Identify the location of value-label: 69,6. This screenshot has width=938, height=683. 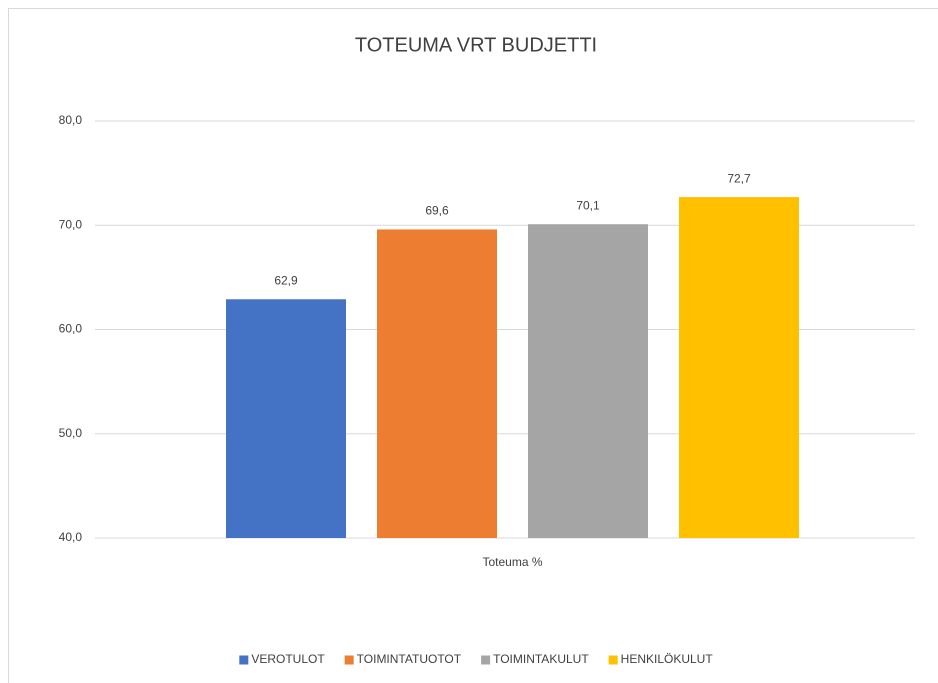
(437, 211).